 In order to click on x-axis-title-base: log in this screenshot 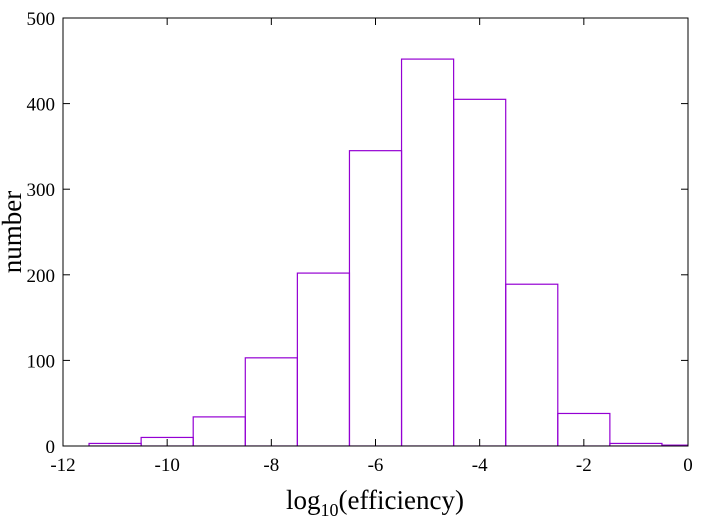, I will do `click(303, 500)`.